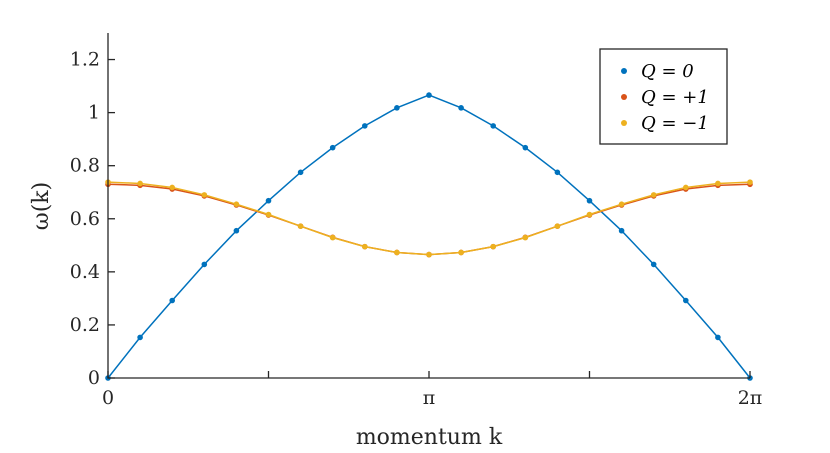 This screenshot has height=453, width=830. What do you see at coordinates (675, 97) in the screenshot?
I see `legend-label: Q = +1` at bounding box center [675, 97].